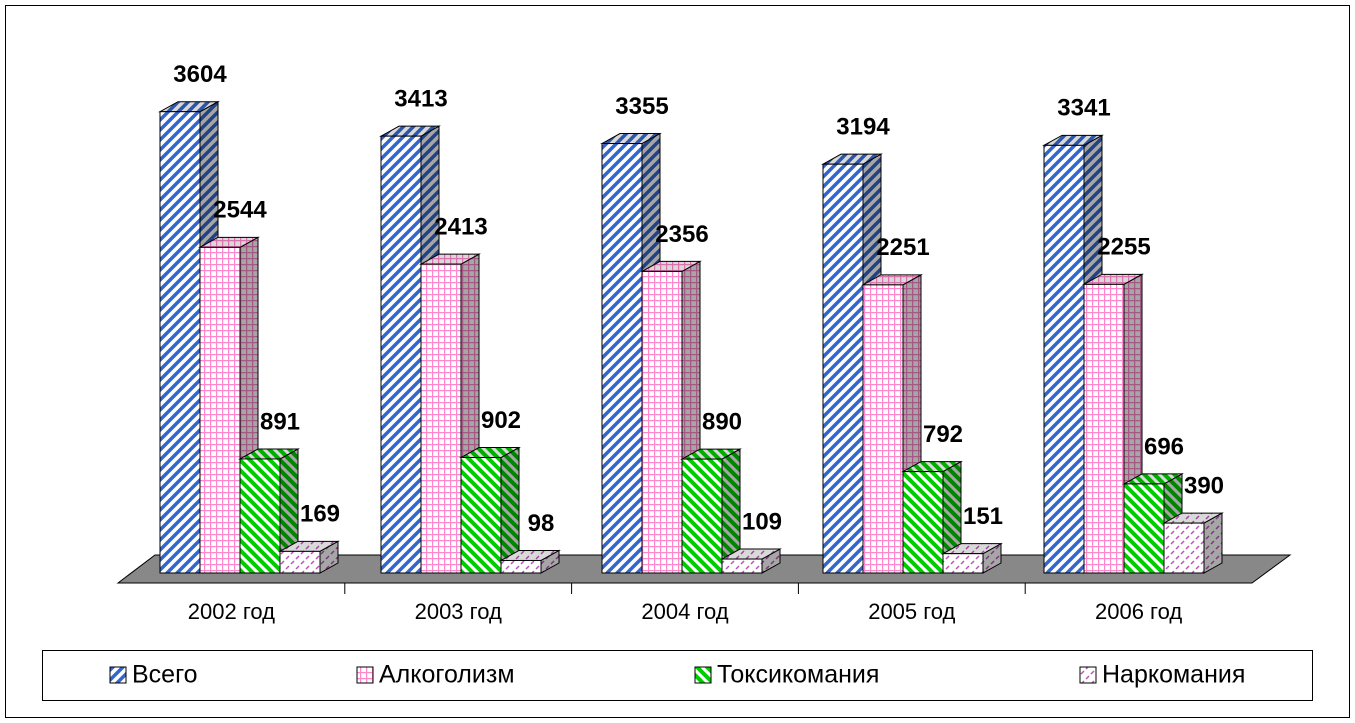 Image resolution: width=1355 pixels, height=723 pixels. Describe the element at coordinates (280, 421) in the screenshot. I see `data-label: 891` at that location.